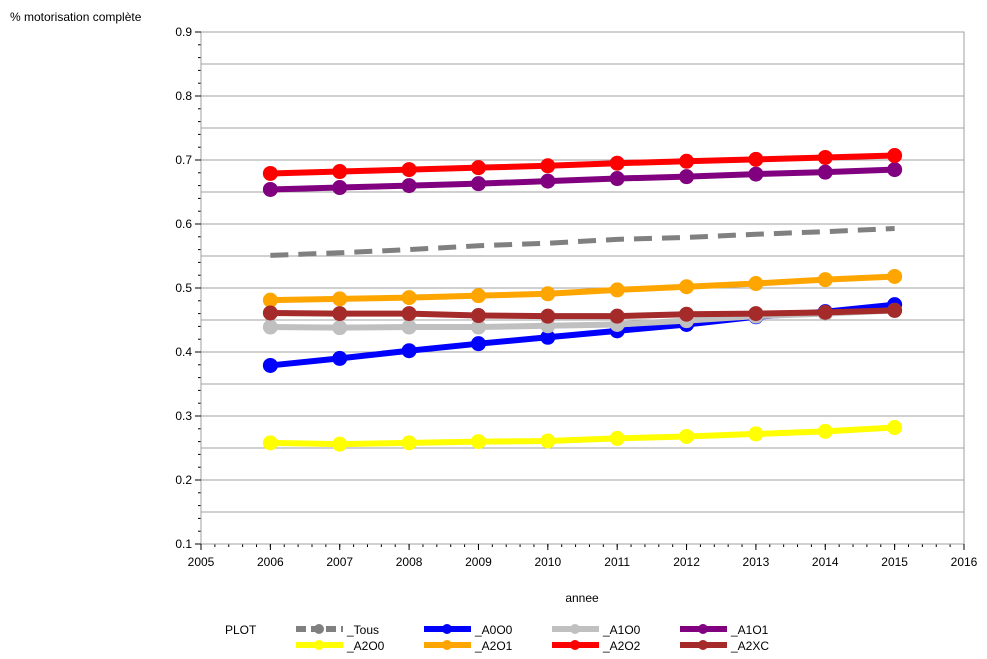 The width and height of the screenshot is (987, 659). I want to click on x-tick-label: 2011, so click(617, 562).